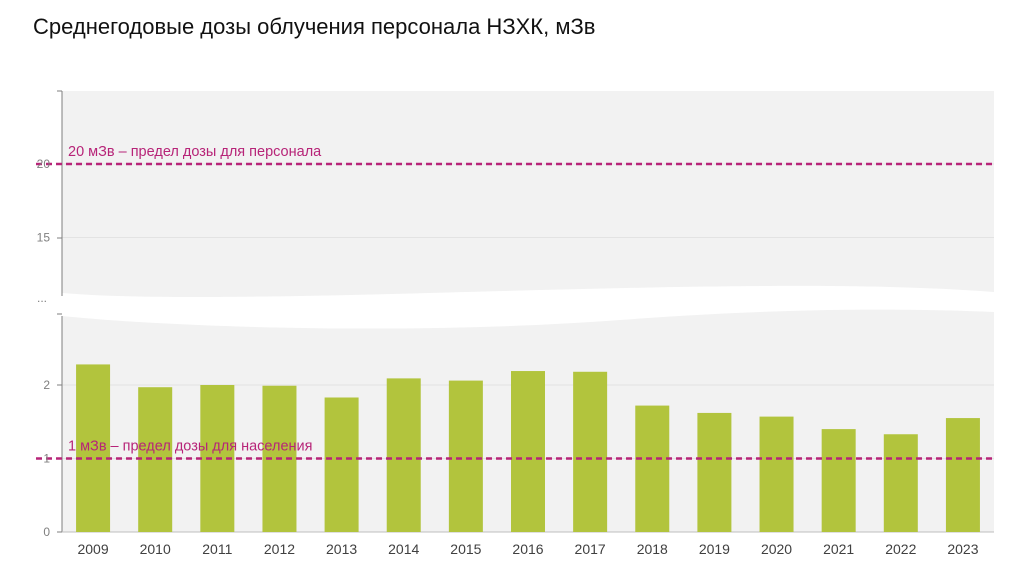 This screenshot has width=1024, height=576. Describe the element at coordinates (46, 459) in the screenshot. I see `y-tick-label: 1` at that location.